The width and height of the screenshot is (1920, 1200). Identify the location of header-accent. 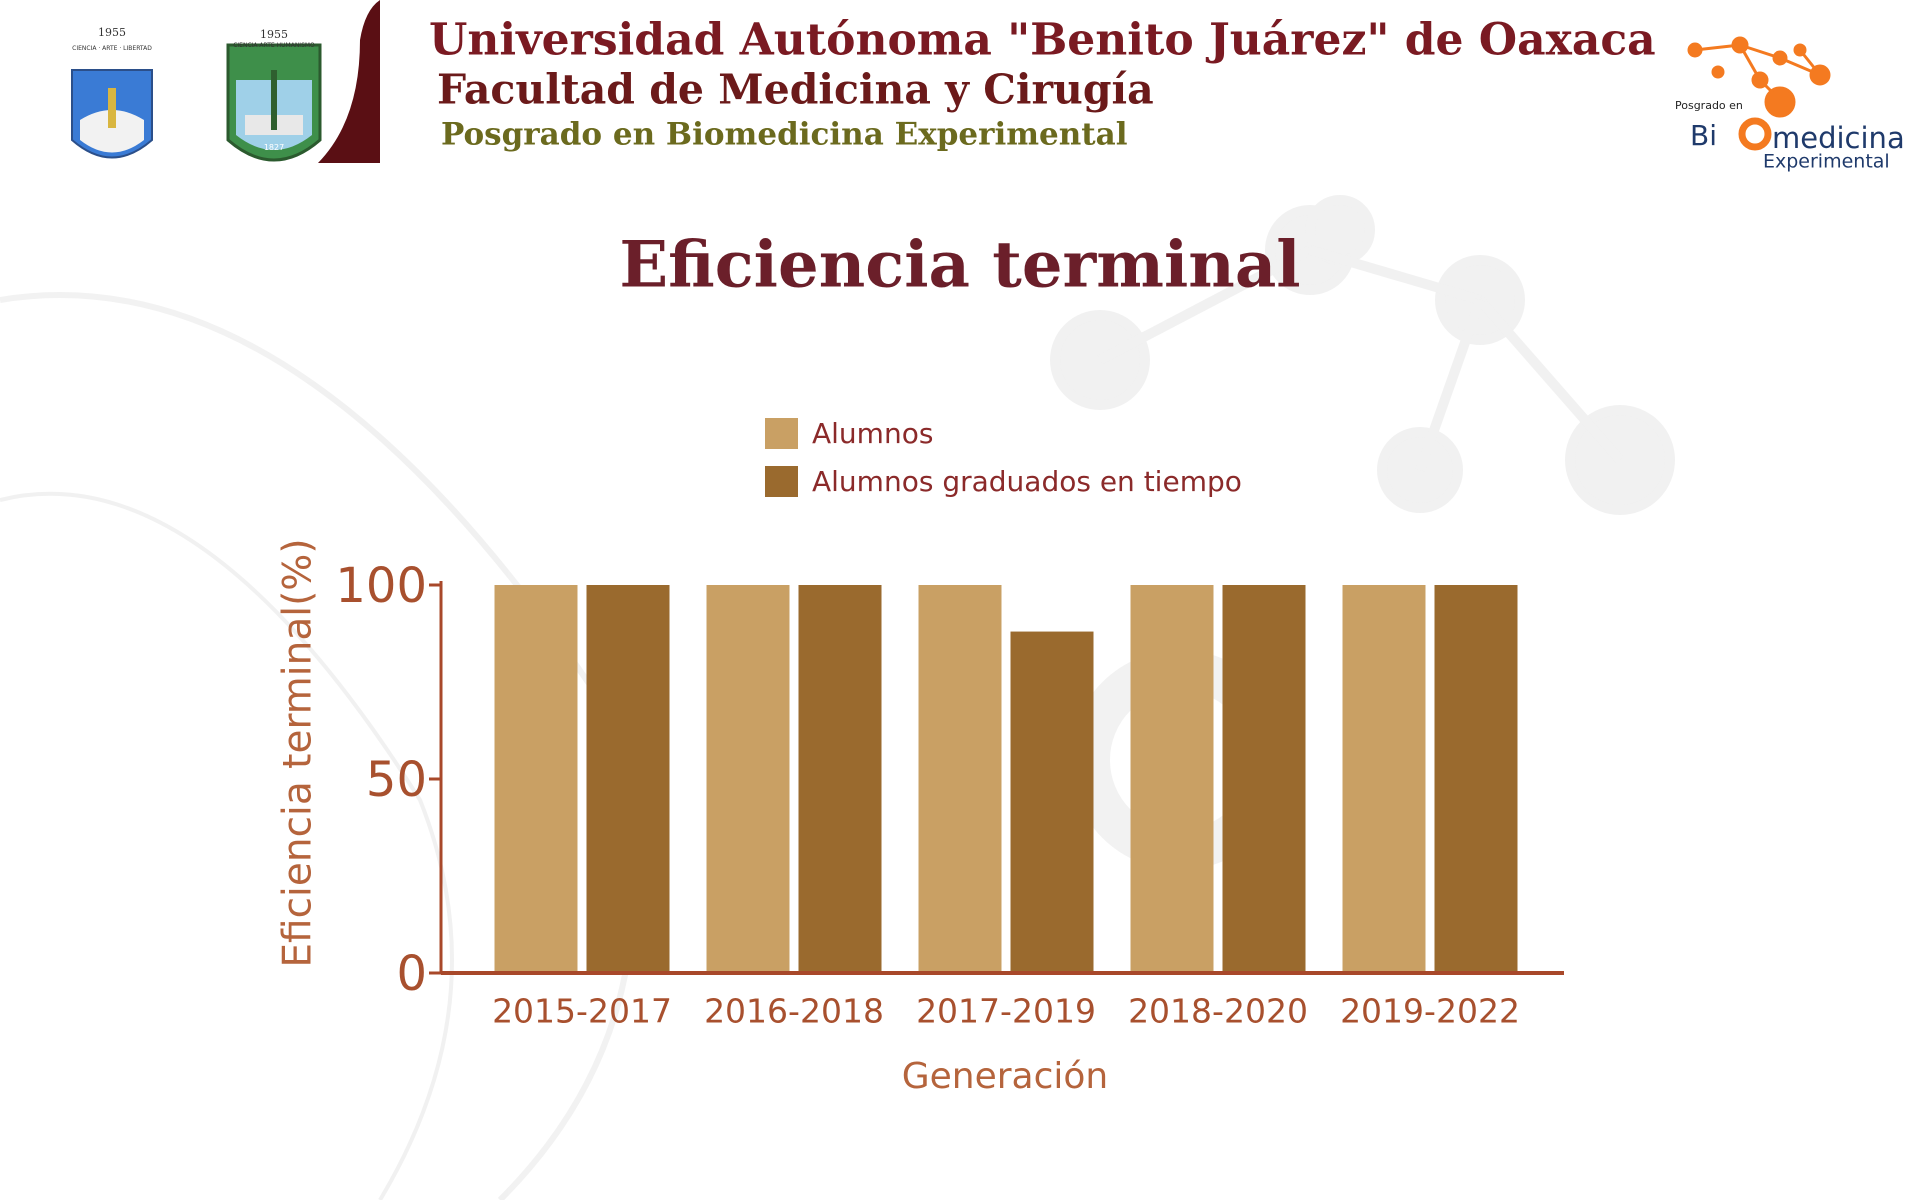
(349, 81).